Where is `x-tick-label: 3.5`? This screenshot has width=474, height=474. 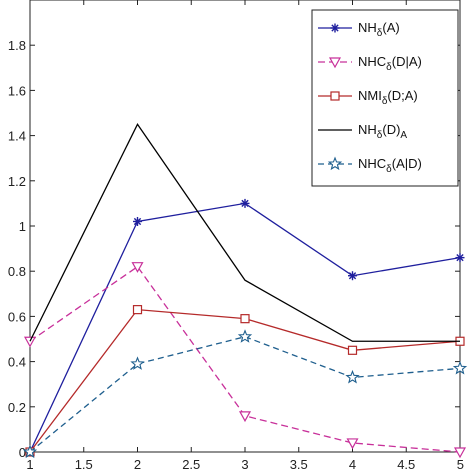
x-tick-label: 3.5 is located at coordinates (299, 464).